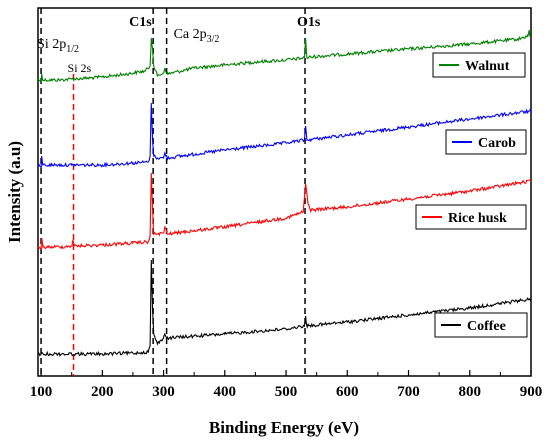 This screenshot has height=443, width=550. What do you see at coordinates (163, 392) in the screenshot?
I see `x-tick-label: 300` at bounding box center [163, 392].